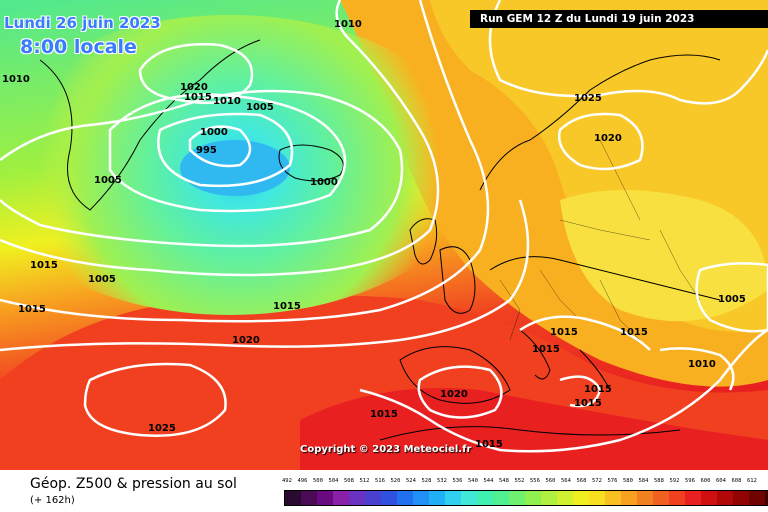  Describe the element at coordinates (52, 500) in the screenshot. I see `forecast-lead-time: (+ 162h)` at that location.